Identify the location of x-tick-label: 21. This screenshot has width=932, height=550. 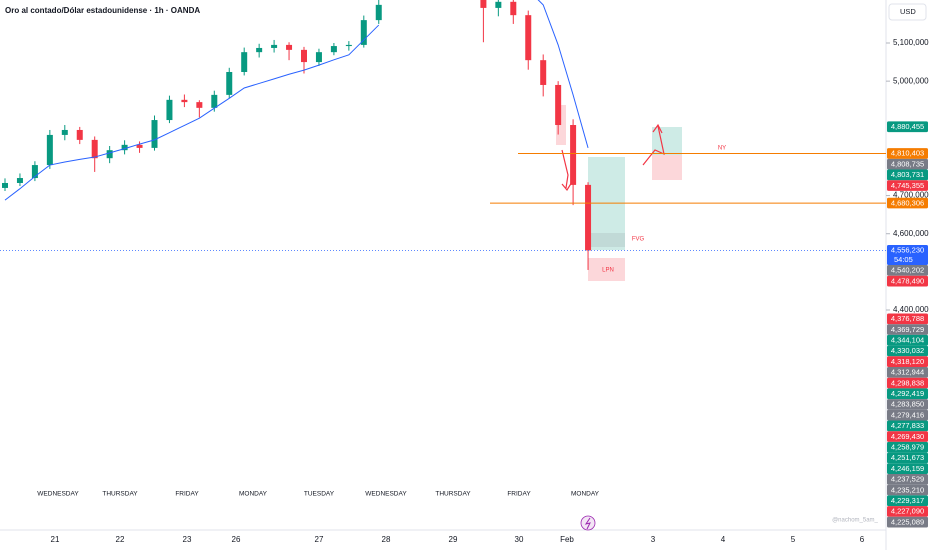
(55, 539).